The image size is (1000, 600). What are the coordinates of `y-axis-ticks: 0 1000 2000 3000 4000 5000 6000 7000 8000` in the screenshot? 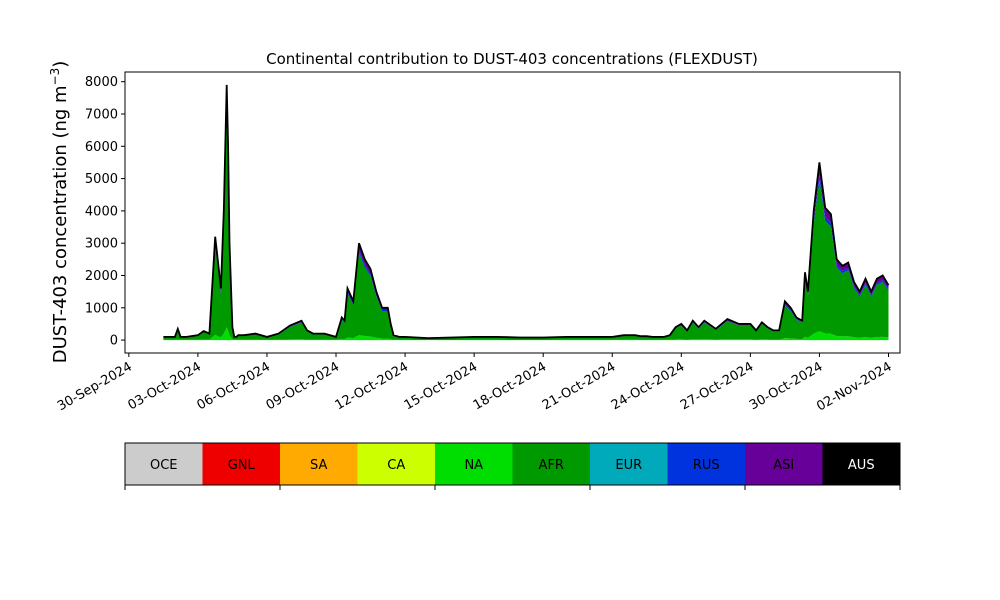 It's located at (105, 212).